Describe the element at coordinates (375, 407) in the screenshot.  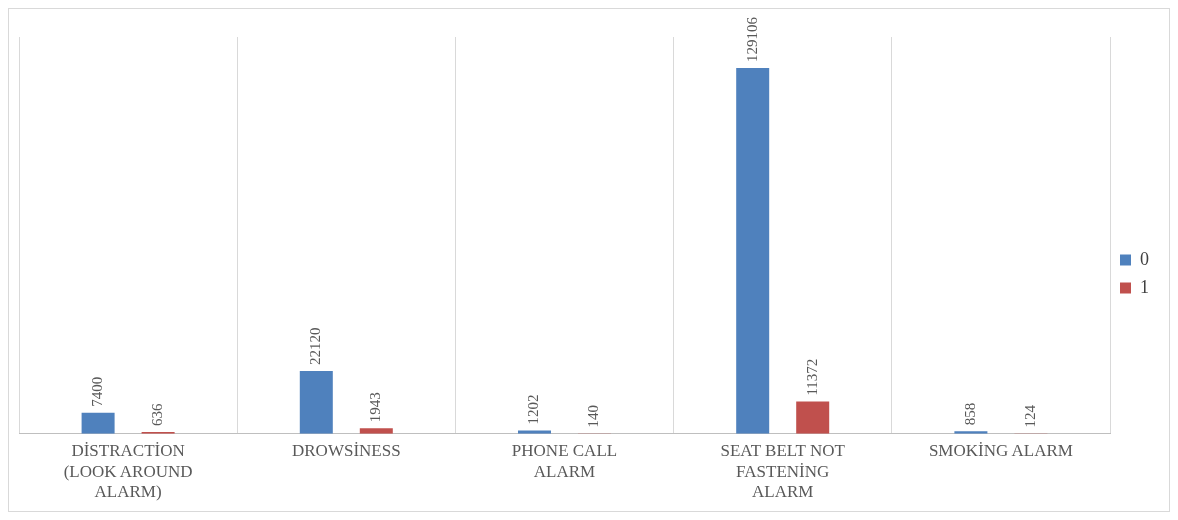
I see `data-label: 1943` at that location.